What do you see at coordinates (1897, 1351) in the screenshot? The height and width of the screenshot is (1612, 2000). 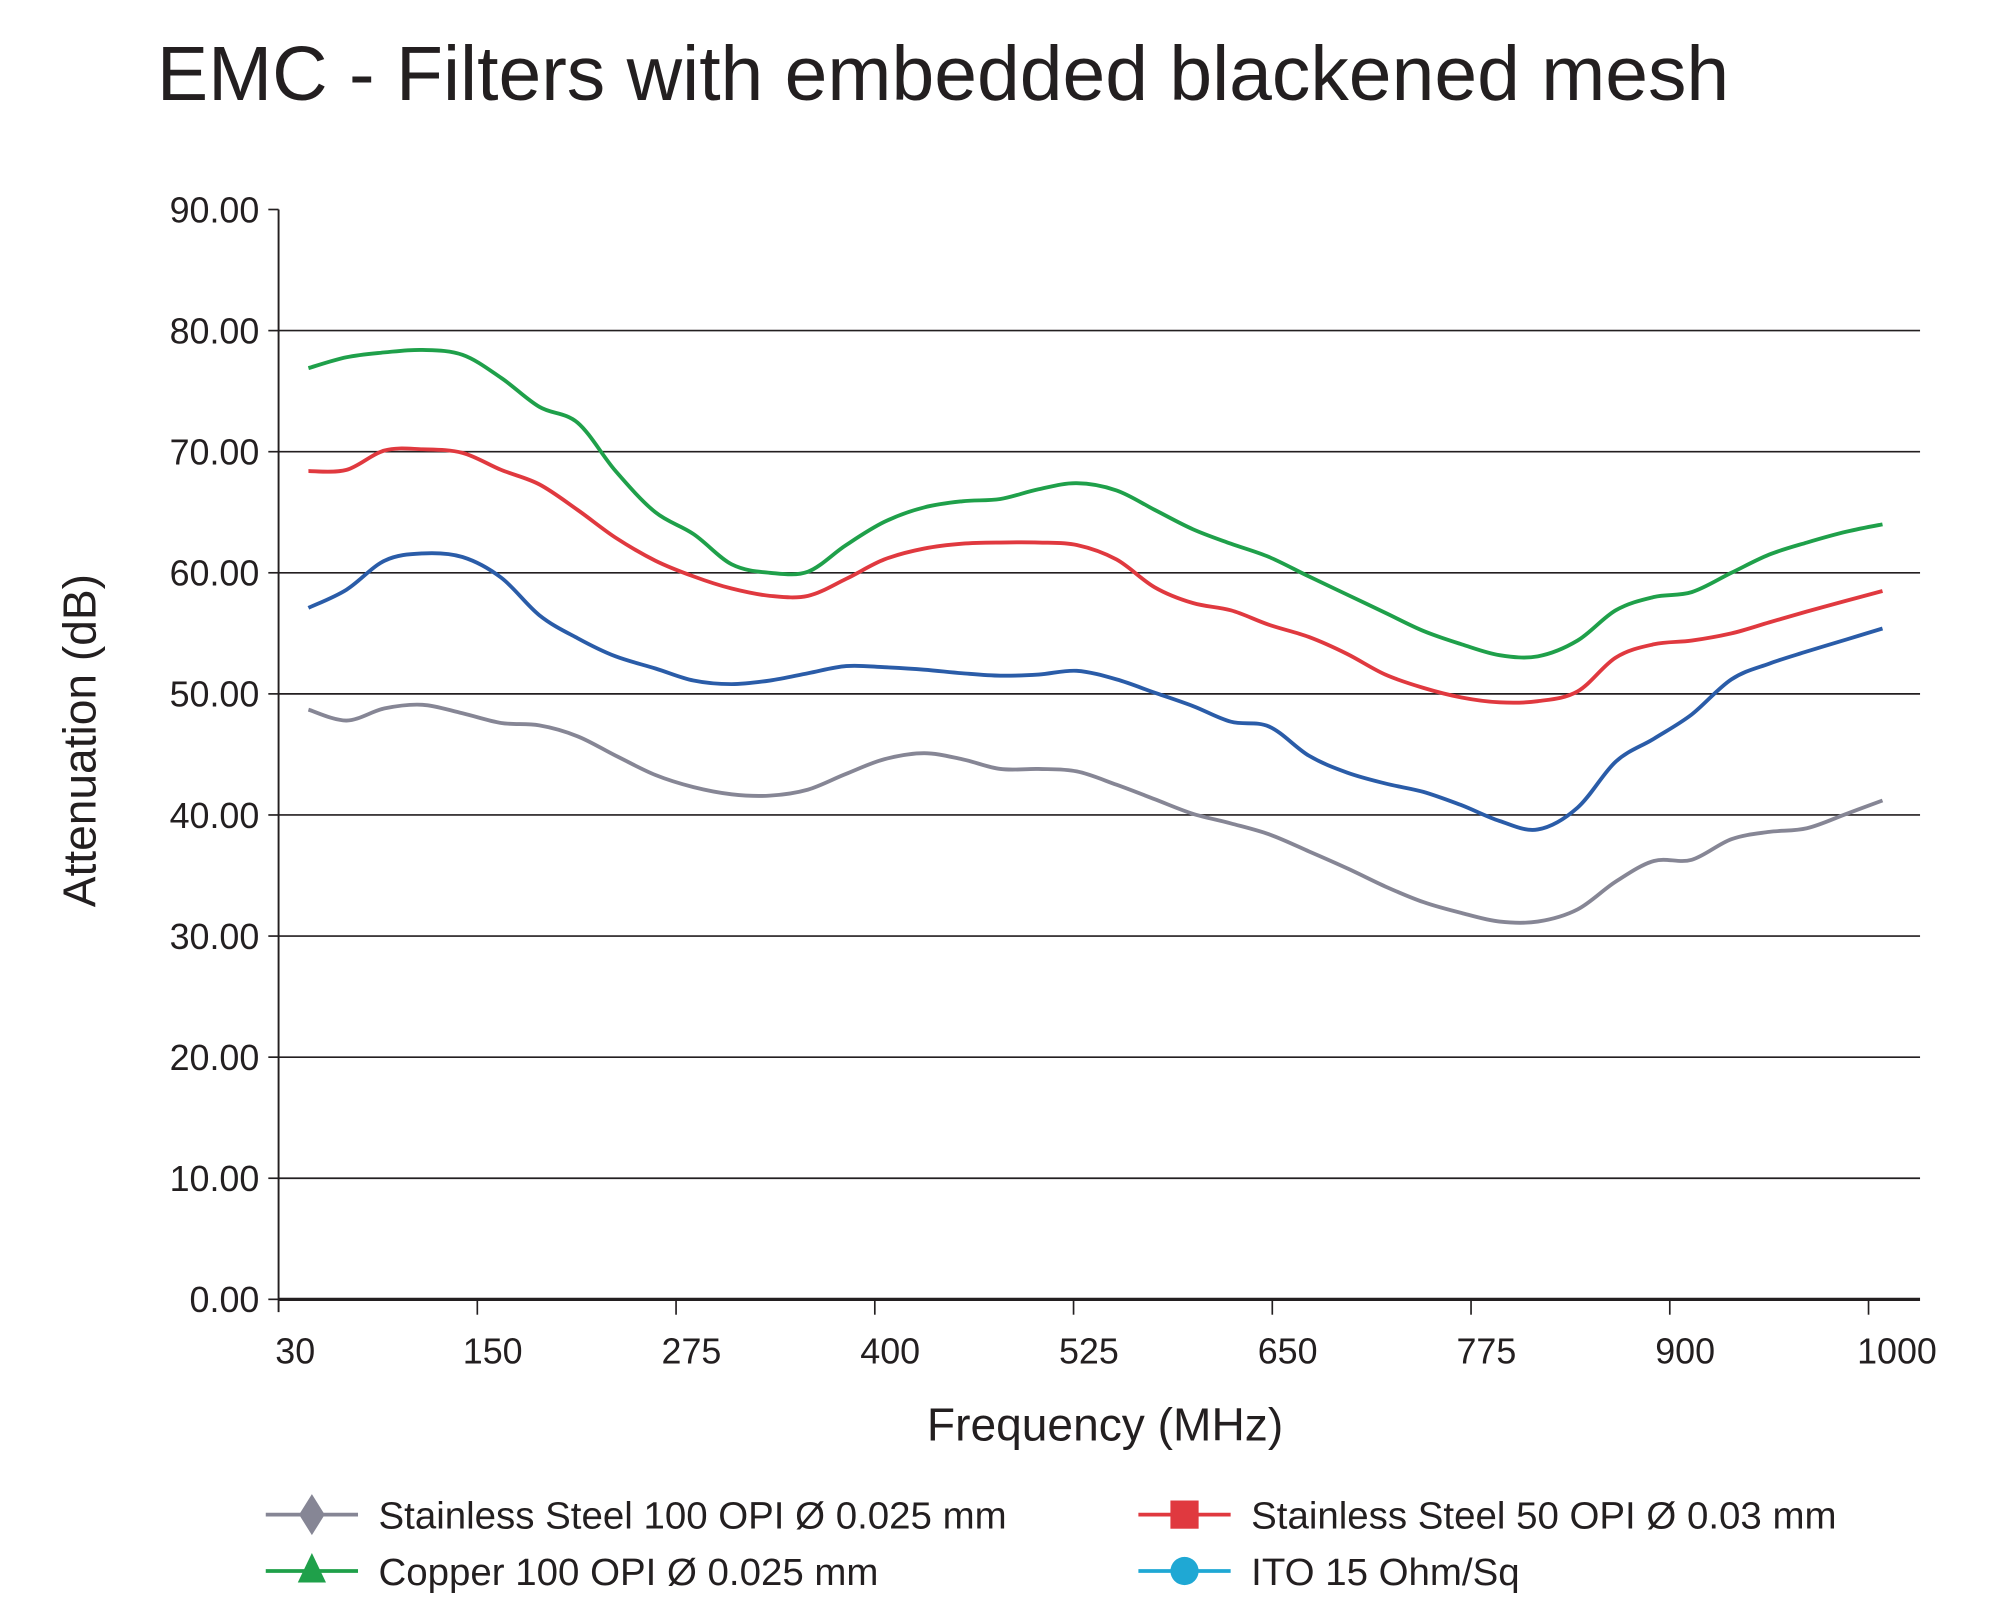 I see `x-tick-label: 1000` at bounding box center [1897, 1351].